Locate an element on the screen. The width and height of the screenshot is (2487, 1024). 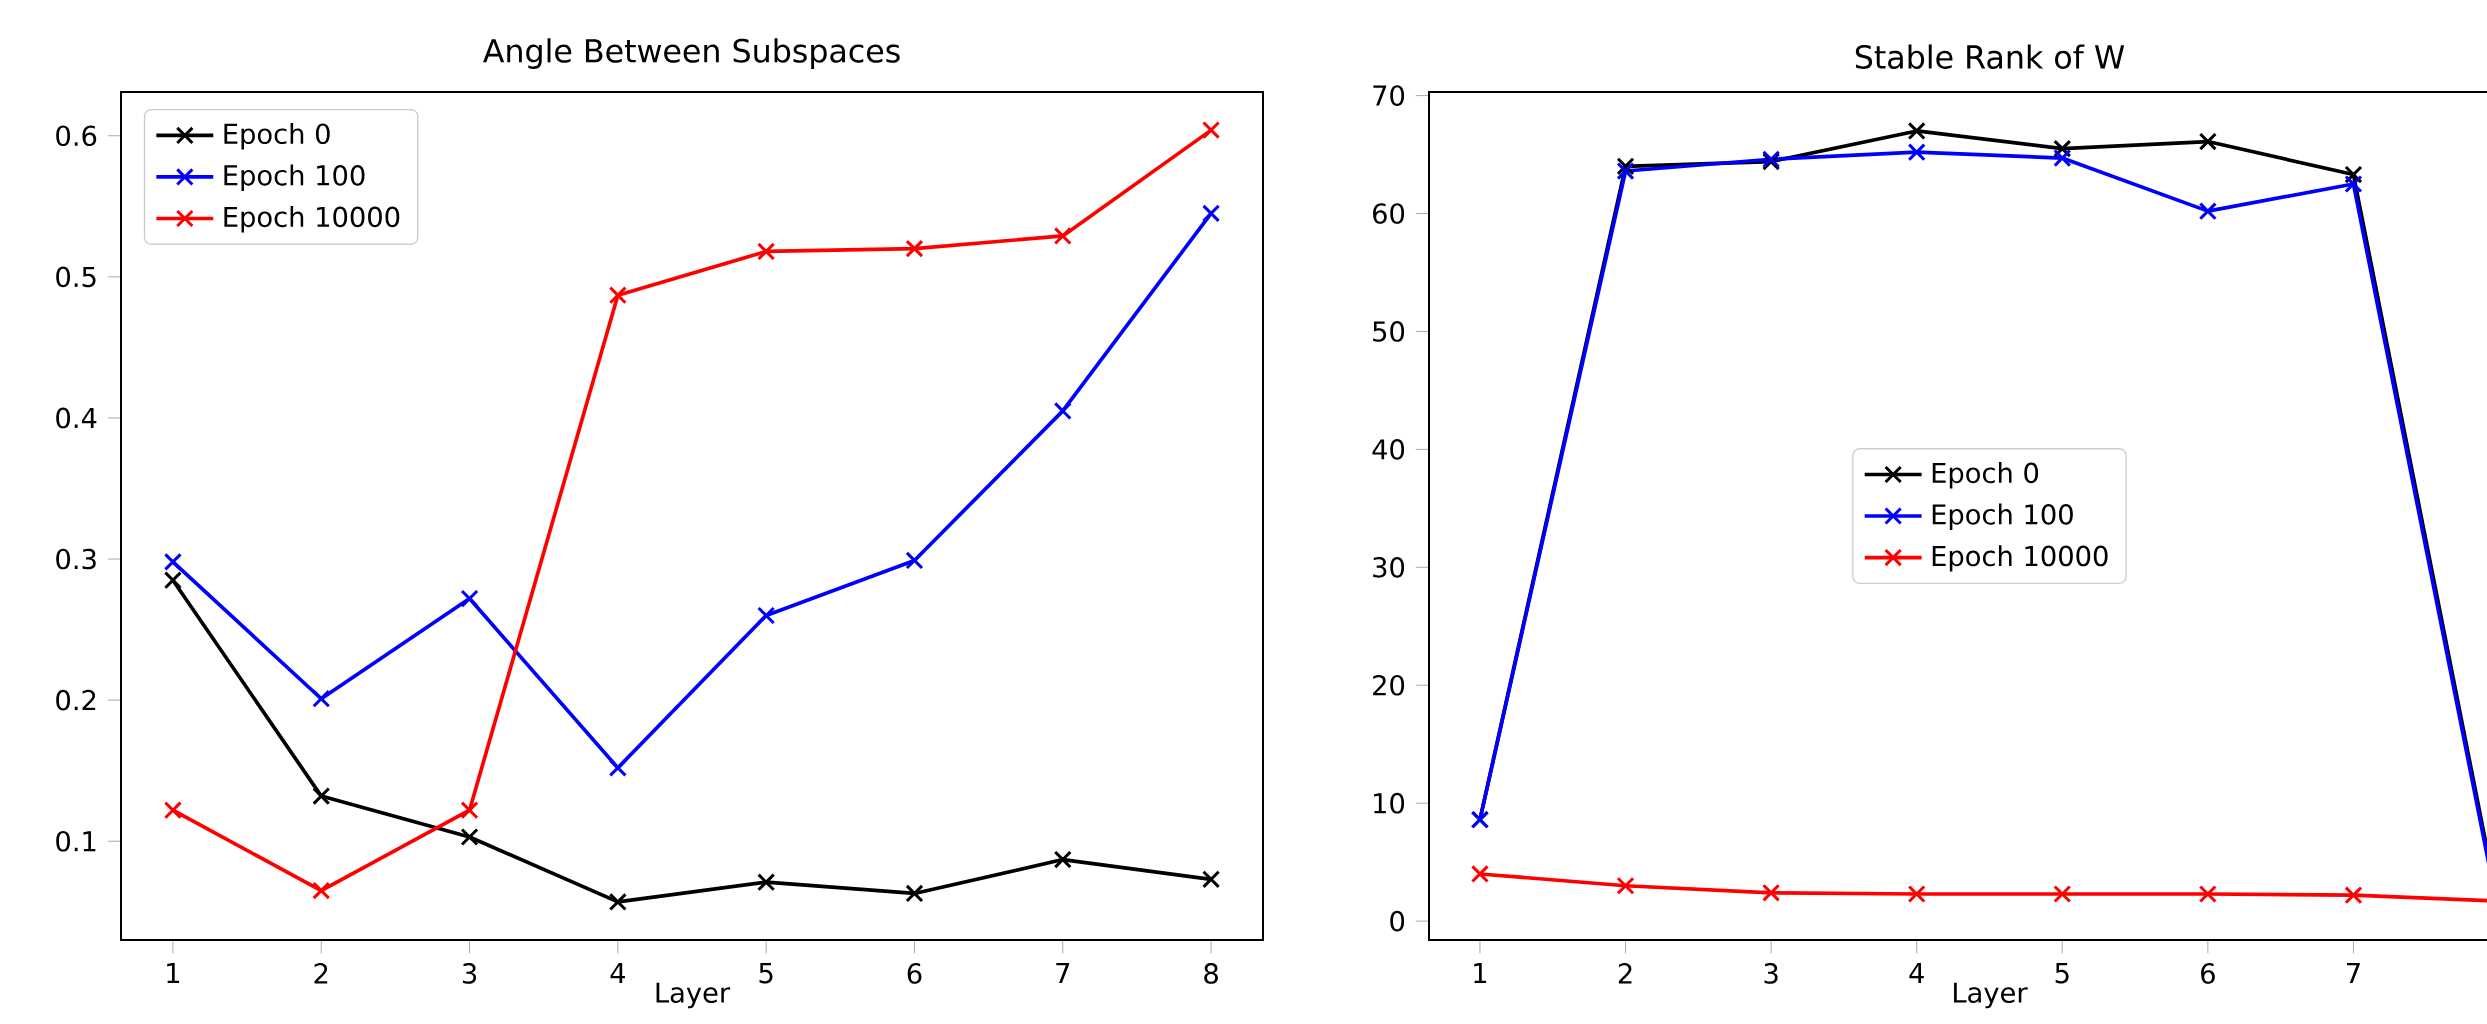
y-tick-label: 40 is located at coordinates (1388, 449).